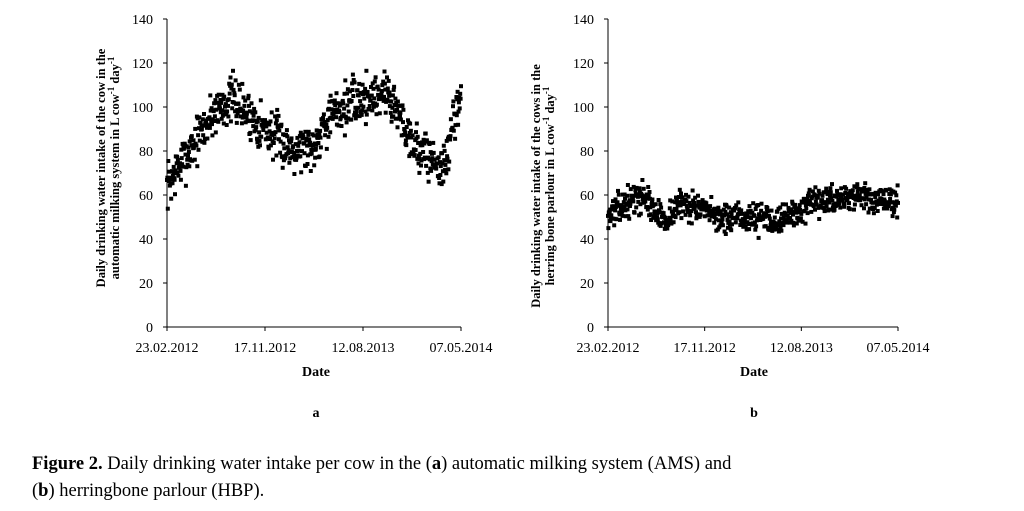 The image size is (1024, 511). What do you see at coordinates (801, 348) in the screenshot?
I see `chart-b-x-tick-label: 12.08.2013` at bounding box center [801, 348].